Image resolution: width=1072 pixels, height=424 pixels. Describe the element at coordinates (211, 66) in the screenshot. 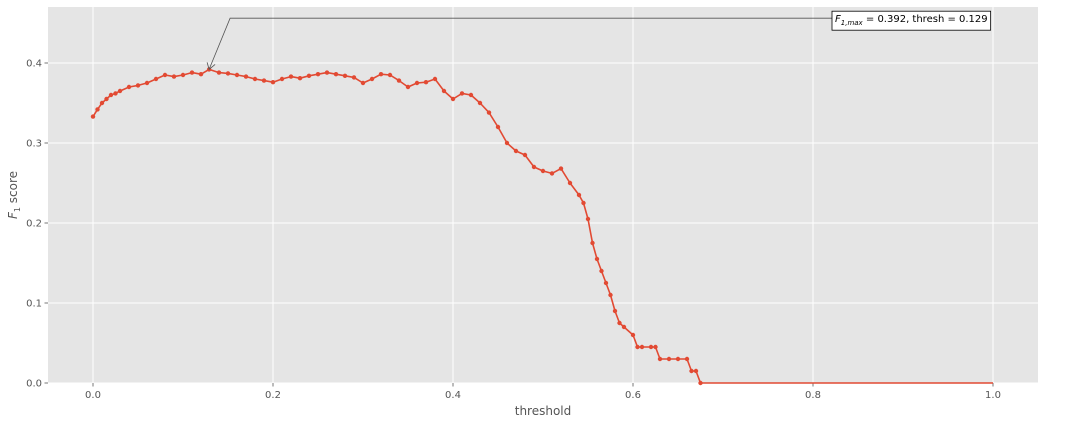

I see `arrow-head` at that location.